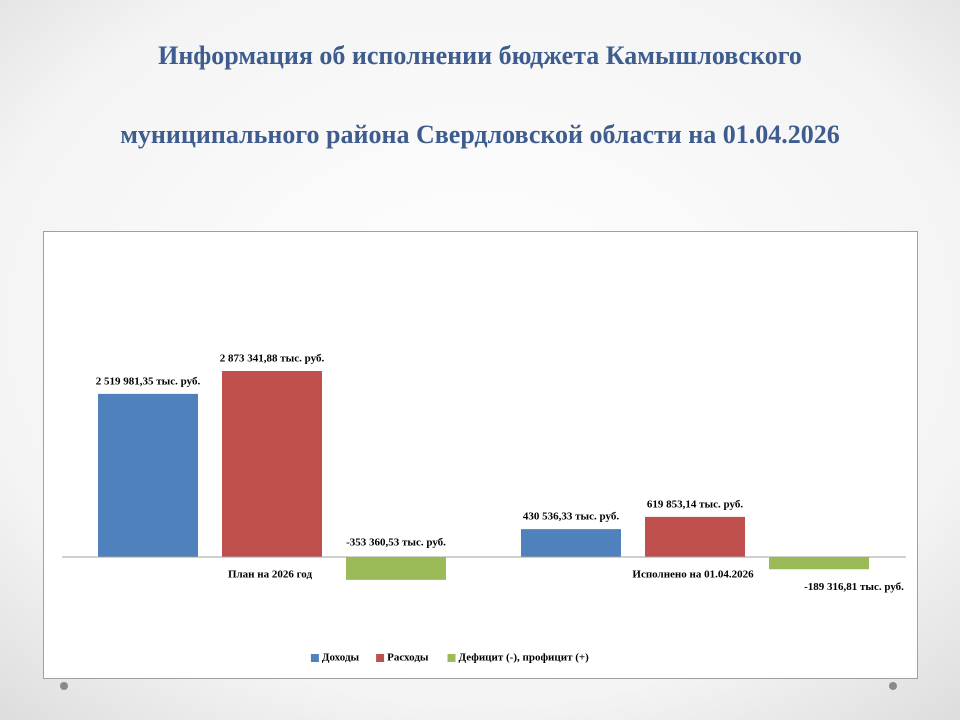 This screenshot has width=960, height=720. I want to click on legend-label: Доходы, so click(341, 658).